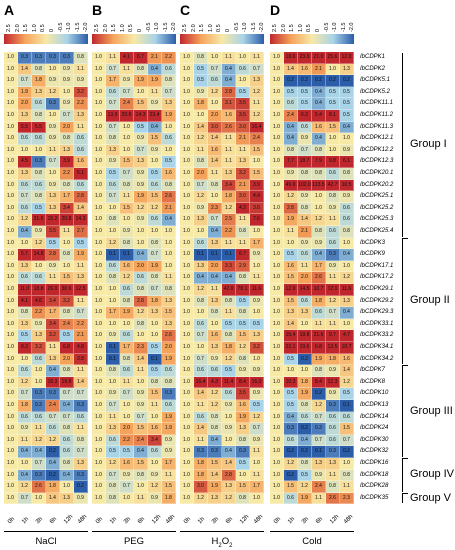 This screenshot has width=455, height=550. Describe the element at coordinates (229, 266) in the screenshot. I see `heatmap-cell: 3.3` at that location.